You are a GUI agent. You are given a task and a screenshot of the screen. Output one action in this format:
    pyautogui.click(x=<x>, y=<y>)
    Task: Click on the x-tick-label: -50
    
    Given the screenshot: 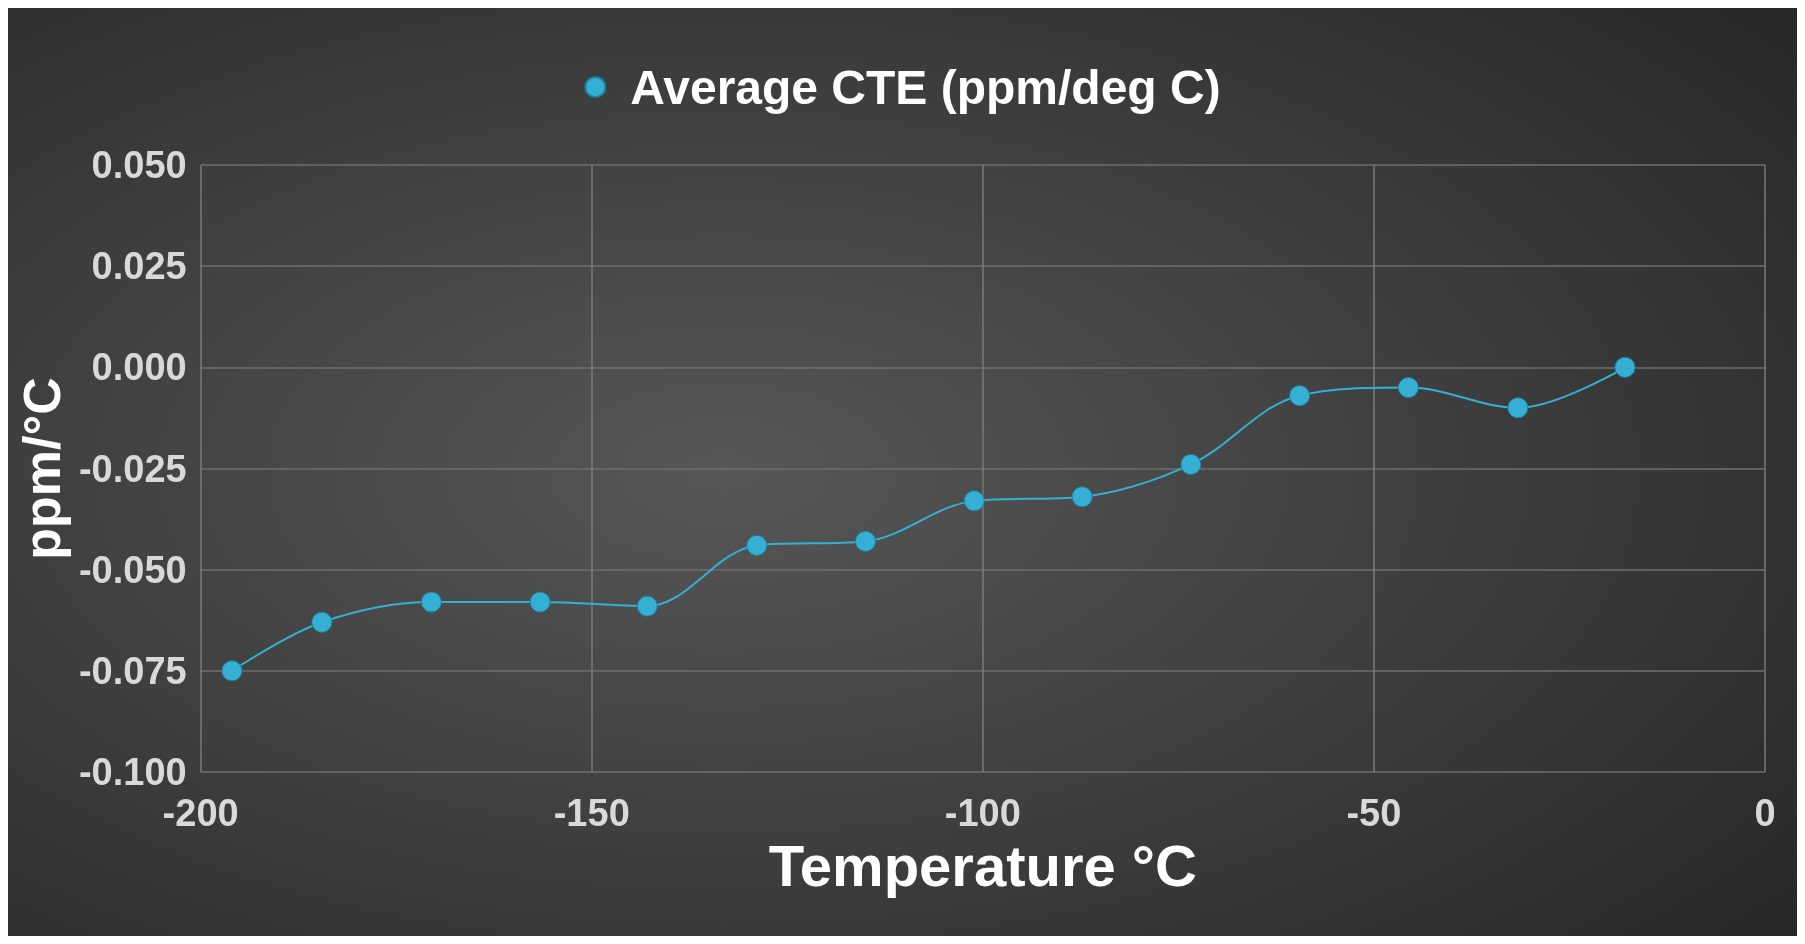 What is the action you would take?
    pyautogui.click(x=1374, y=813)
    